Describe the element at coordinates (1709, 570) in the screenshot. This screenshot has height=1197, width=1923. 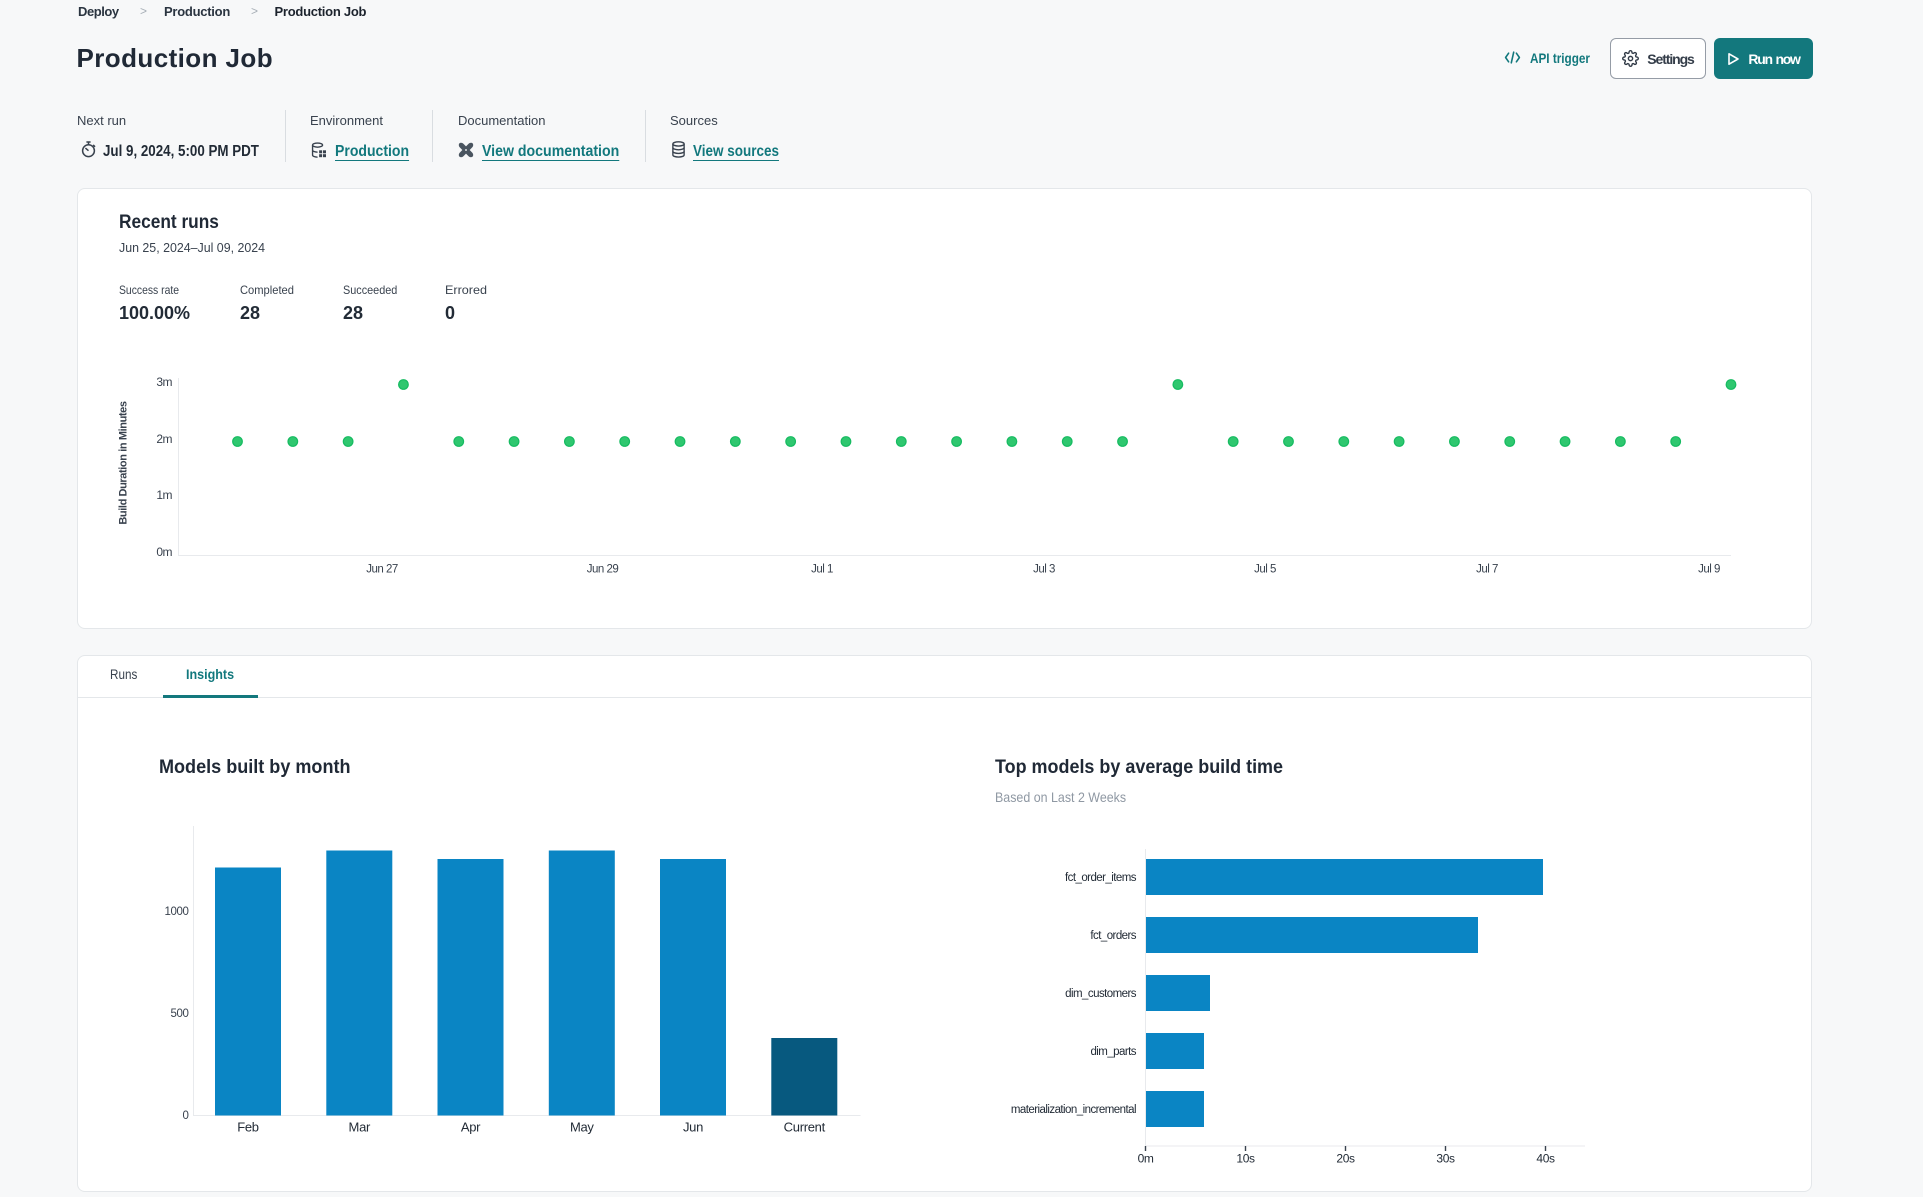
I see `svg-text: Jul 9` at that location.